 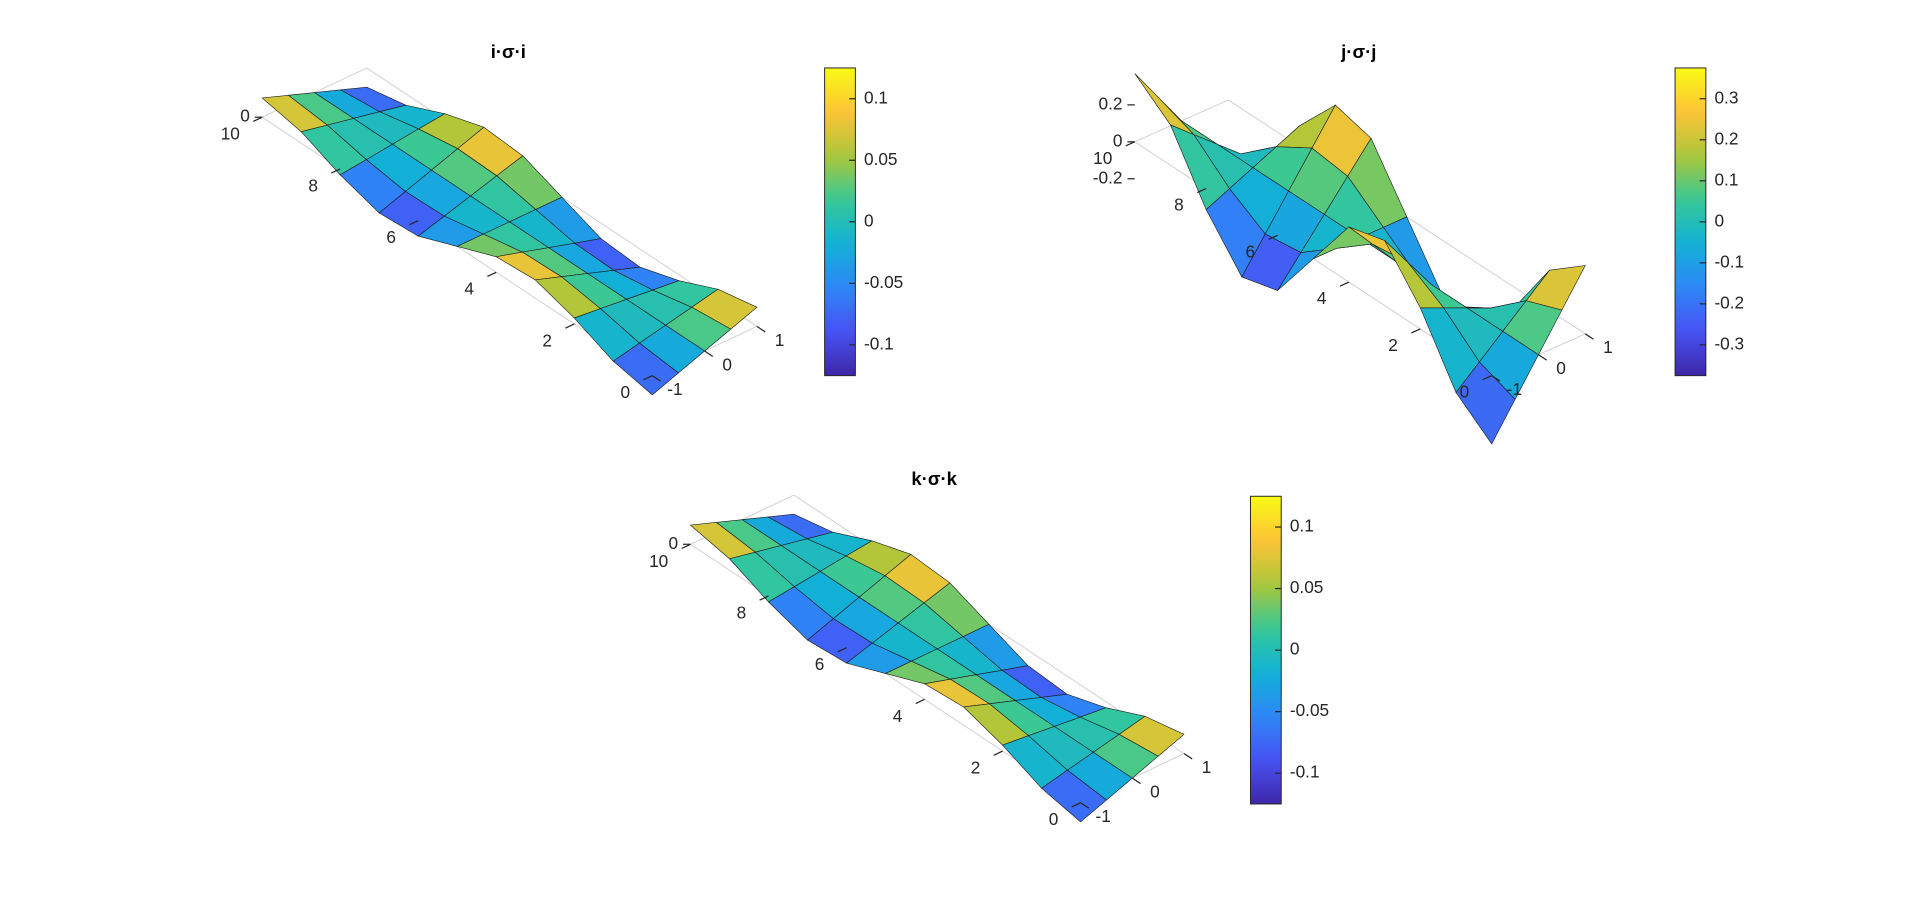 I want to click on chart-title: j·σ·j, so click(x=1358, y=51).